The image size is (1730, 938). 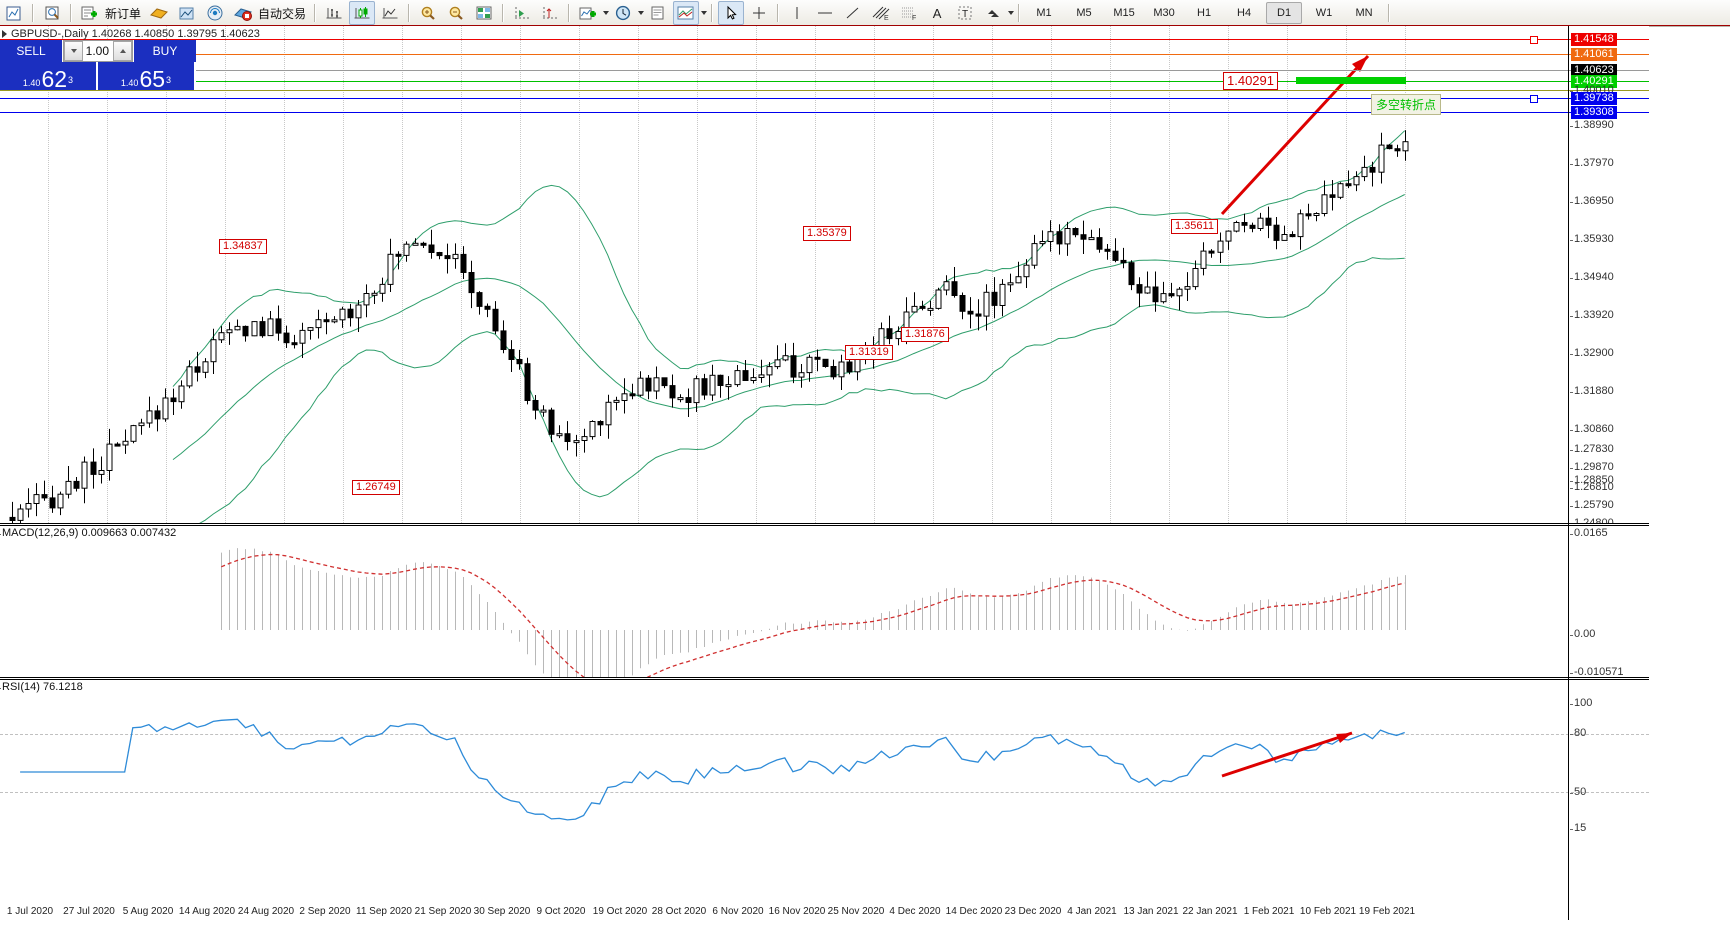 I want to click on hline-handle-blue, so click(x=1534, y=99).